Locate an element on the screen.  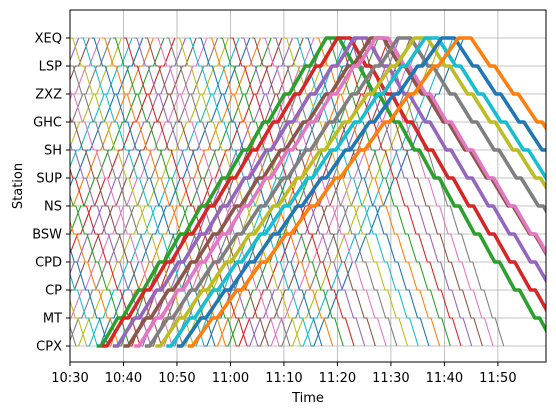
y-axis-label: Station is located at coordinates (18, 186).